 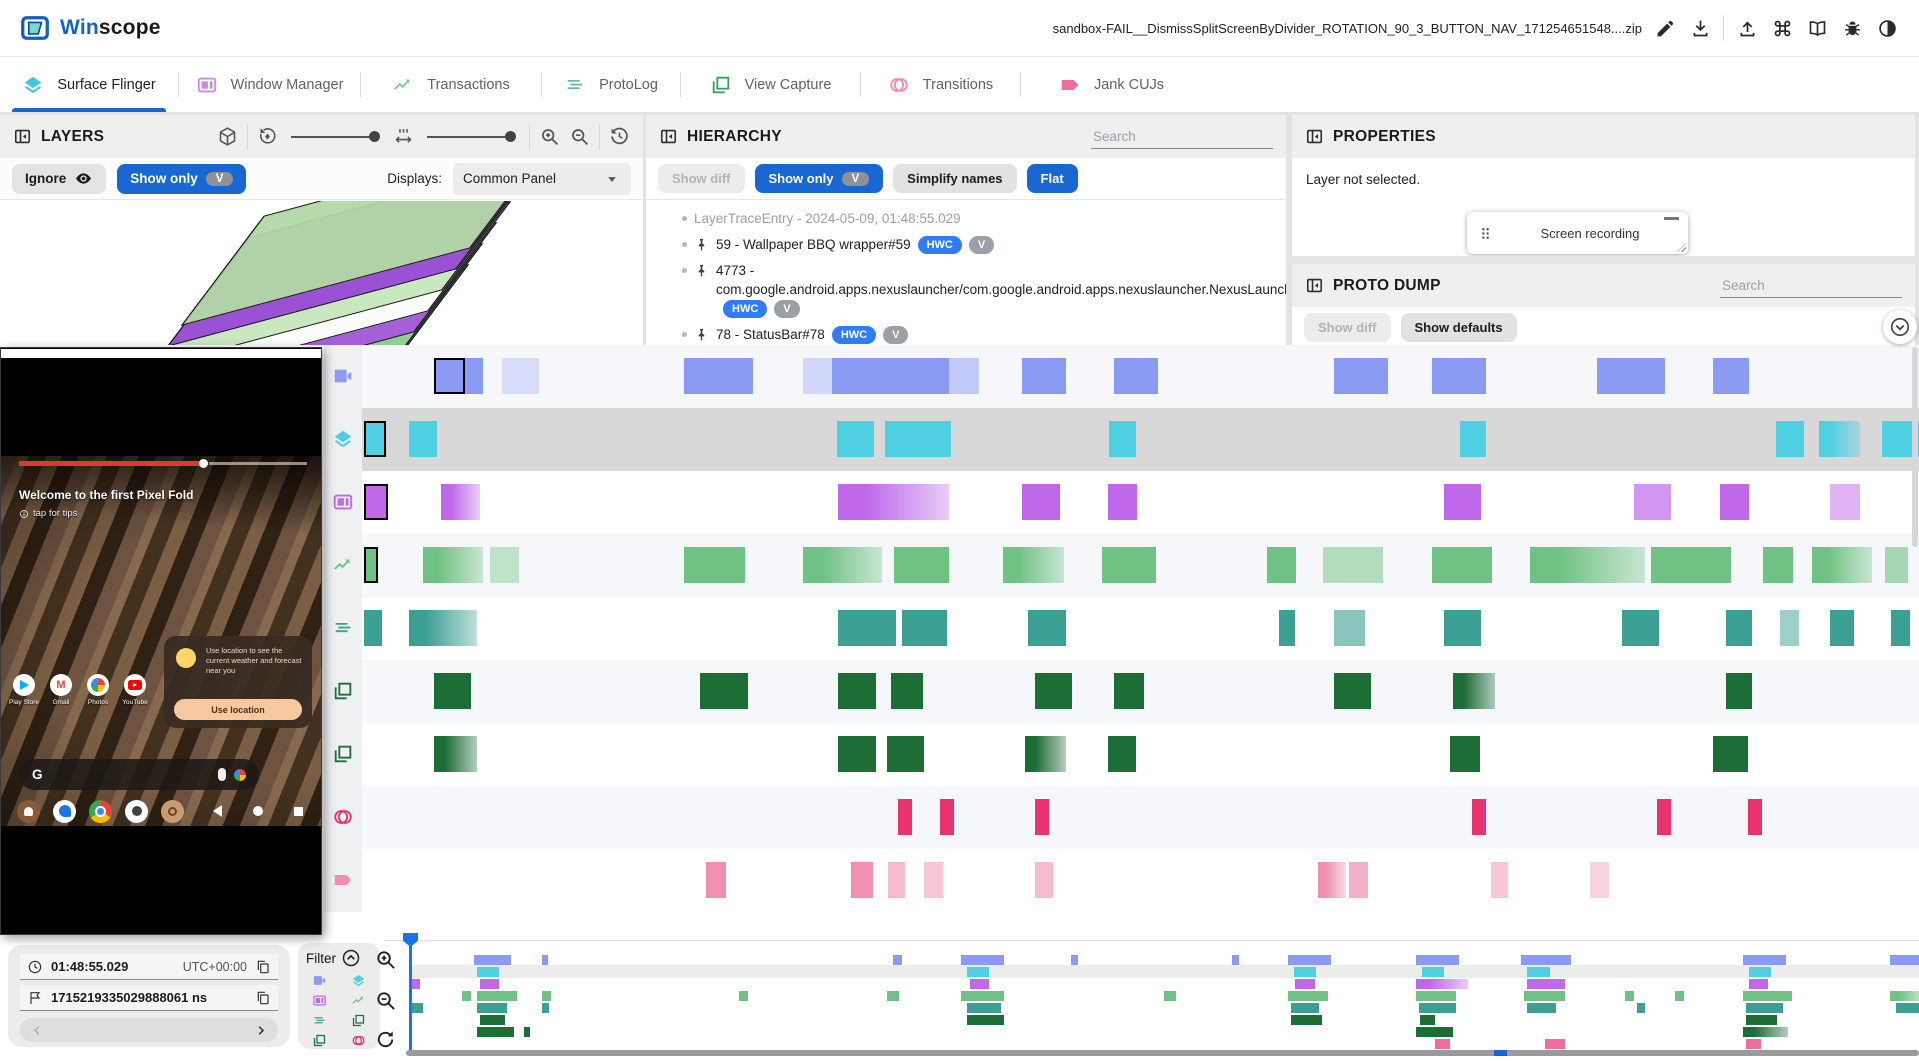 I want to click on minimap-zoom-in-button, so click(x=385, y=959).